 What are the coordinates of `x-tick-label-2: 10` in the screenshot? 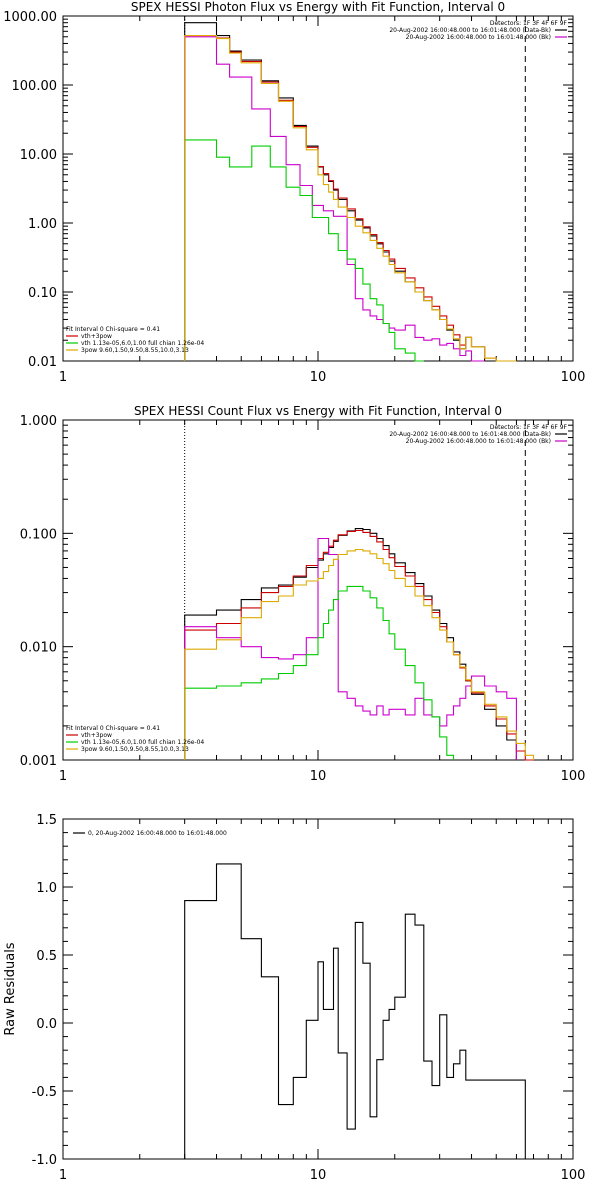 It's located at (318, 1175).